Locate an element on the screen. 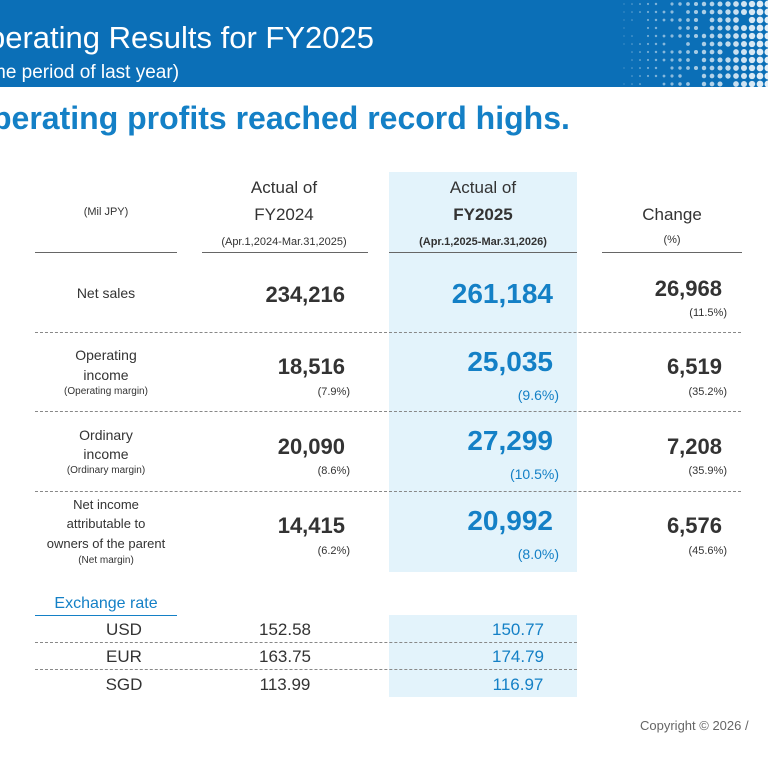 This screenshot has width=768, height=768. col-curr-line2: FY2025 is located at coordinates (483, 215).